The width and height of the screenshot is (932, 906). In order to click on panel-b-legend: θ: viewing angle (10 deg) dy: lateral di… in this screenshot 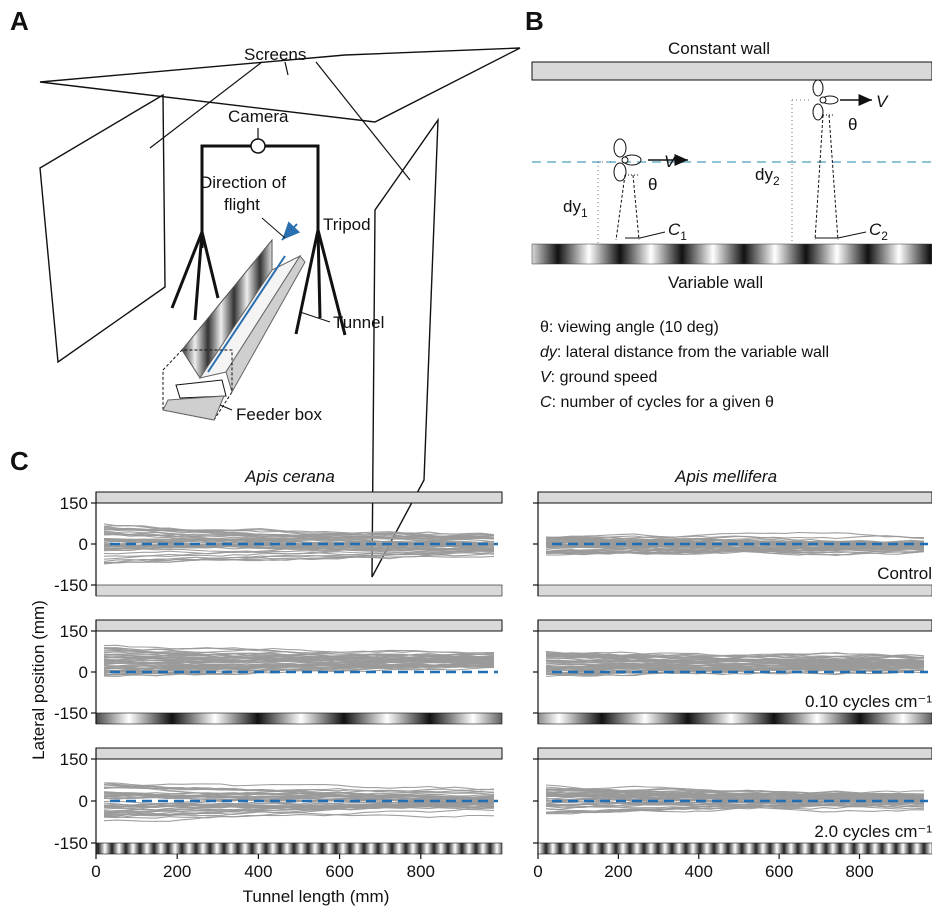, I will do `click(684, 365)`.